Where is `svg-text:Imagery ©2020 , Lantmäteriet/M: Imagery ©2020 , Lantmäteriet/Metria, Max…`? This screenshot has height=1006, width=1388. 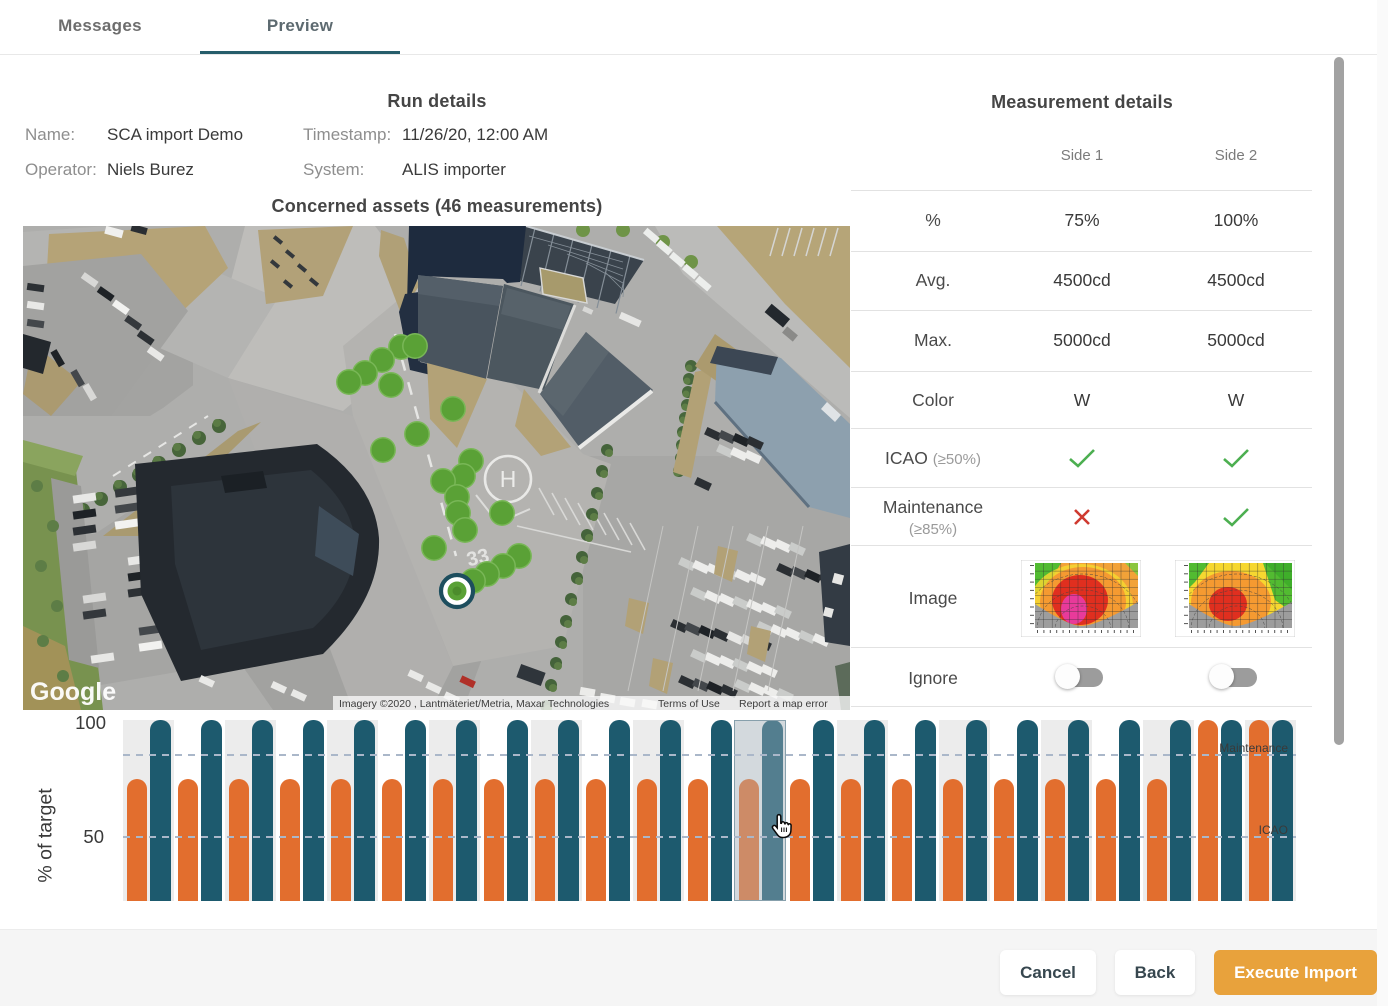
svg-text:Imagery ©2020 , Lantmäteriet/M: Imagery ©2020 , Lantmäteriet/Metria, Max… is located at coordinates (474, 704).